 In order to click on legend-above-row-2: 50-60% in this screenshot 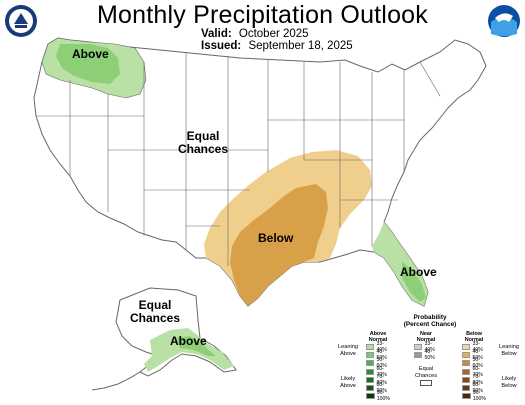, I will do `click(377, 363)`.